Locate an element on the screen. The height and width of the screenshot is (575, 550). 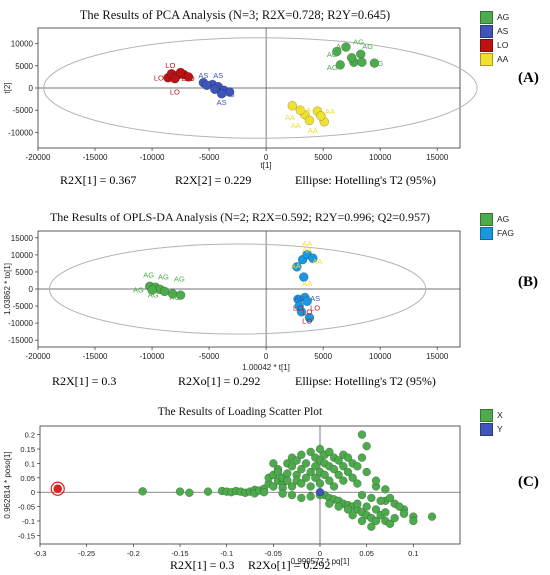
x-tick-label: -15000 is located at coordinates (95, 157).